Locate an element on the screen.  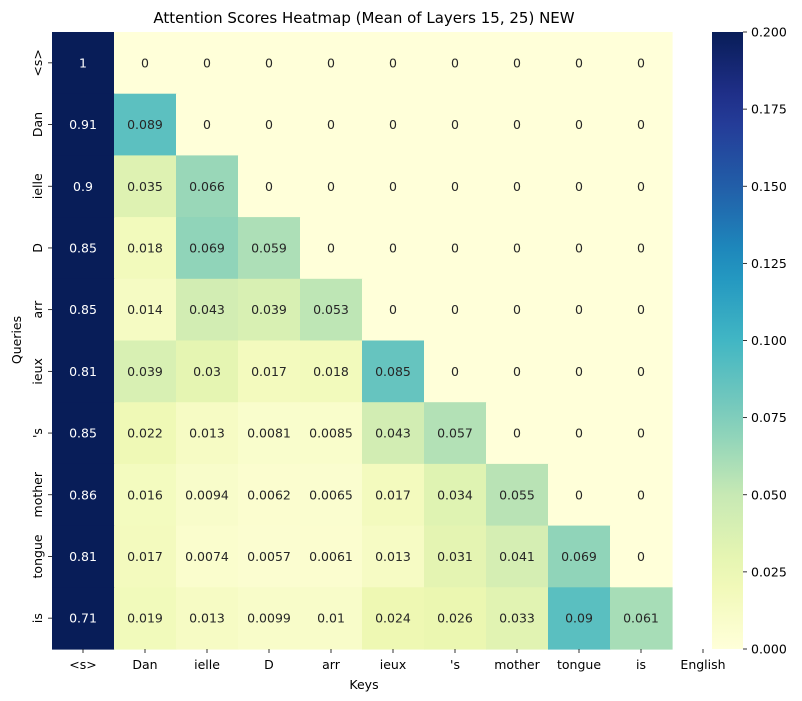
cell-value-label: 0.0085 is located at coordinates (331, 433).